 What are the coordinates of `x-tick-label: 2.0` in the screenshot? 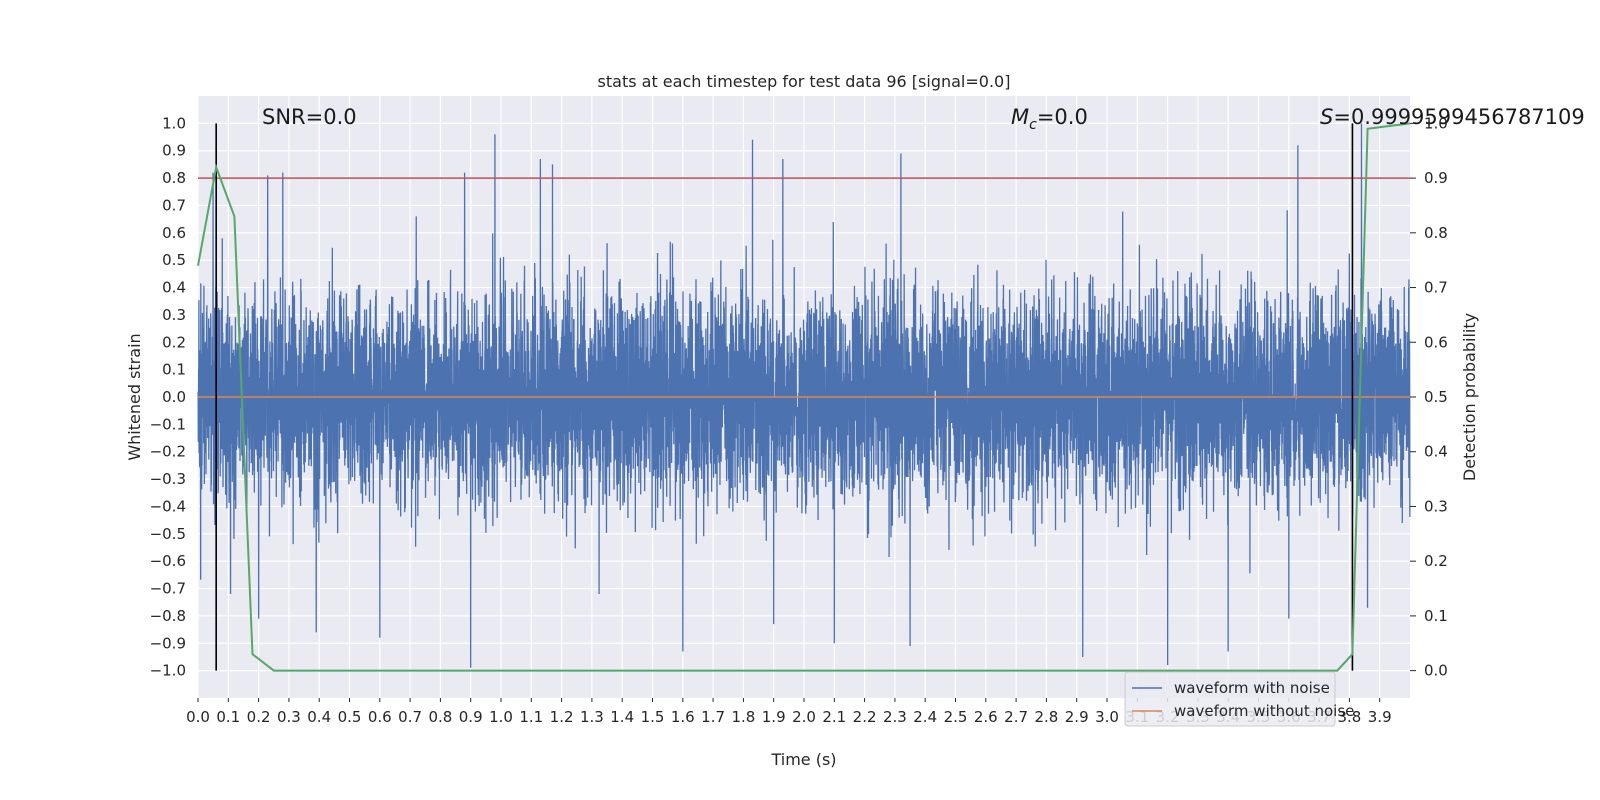 It's located at (804, 717).